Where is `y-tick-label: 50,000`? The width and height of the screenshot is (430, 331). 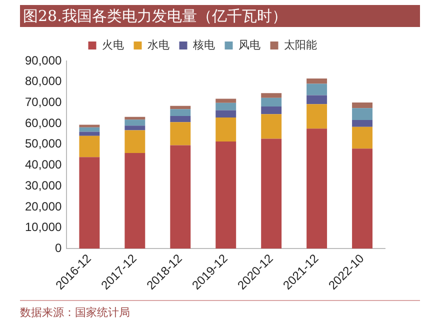
y-tick-label: 50,000 is located at coordinates (43, 143).